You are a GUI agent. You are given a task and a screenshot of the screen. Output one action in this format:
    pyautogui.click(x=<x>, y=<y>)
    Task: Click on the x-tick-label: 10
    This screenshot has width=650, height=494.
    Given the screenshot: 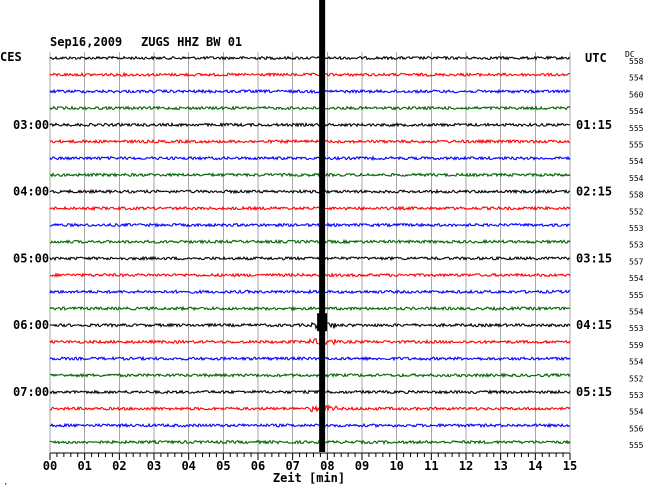 What is the action you would take?
    pyautogui.click(x=396, y=466)
    